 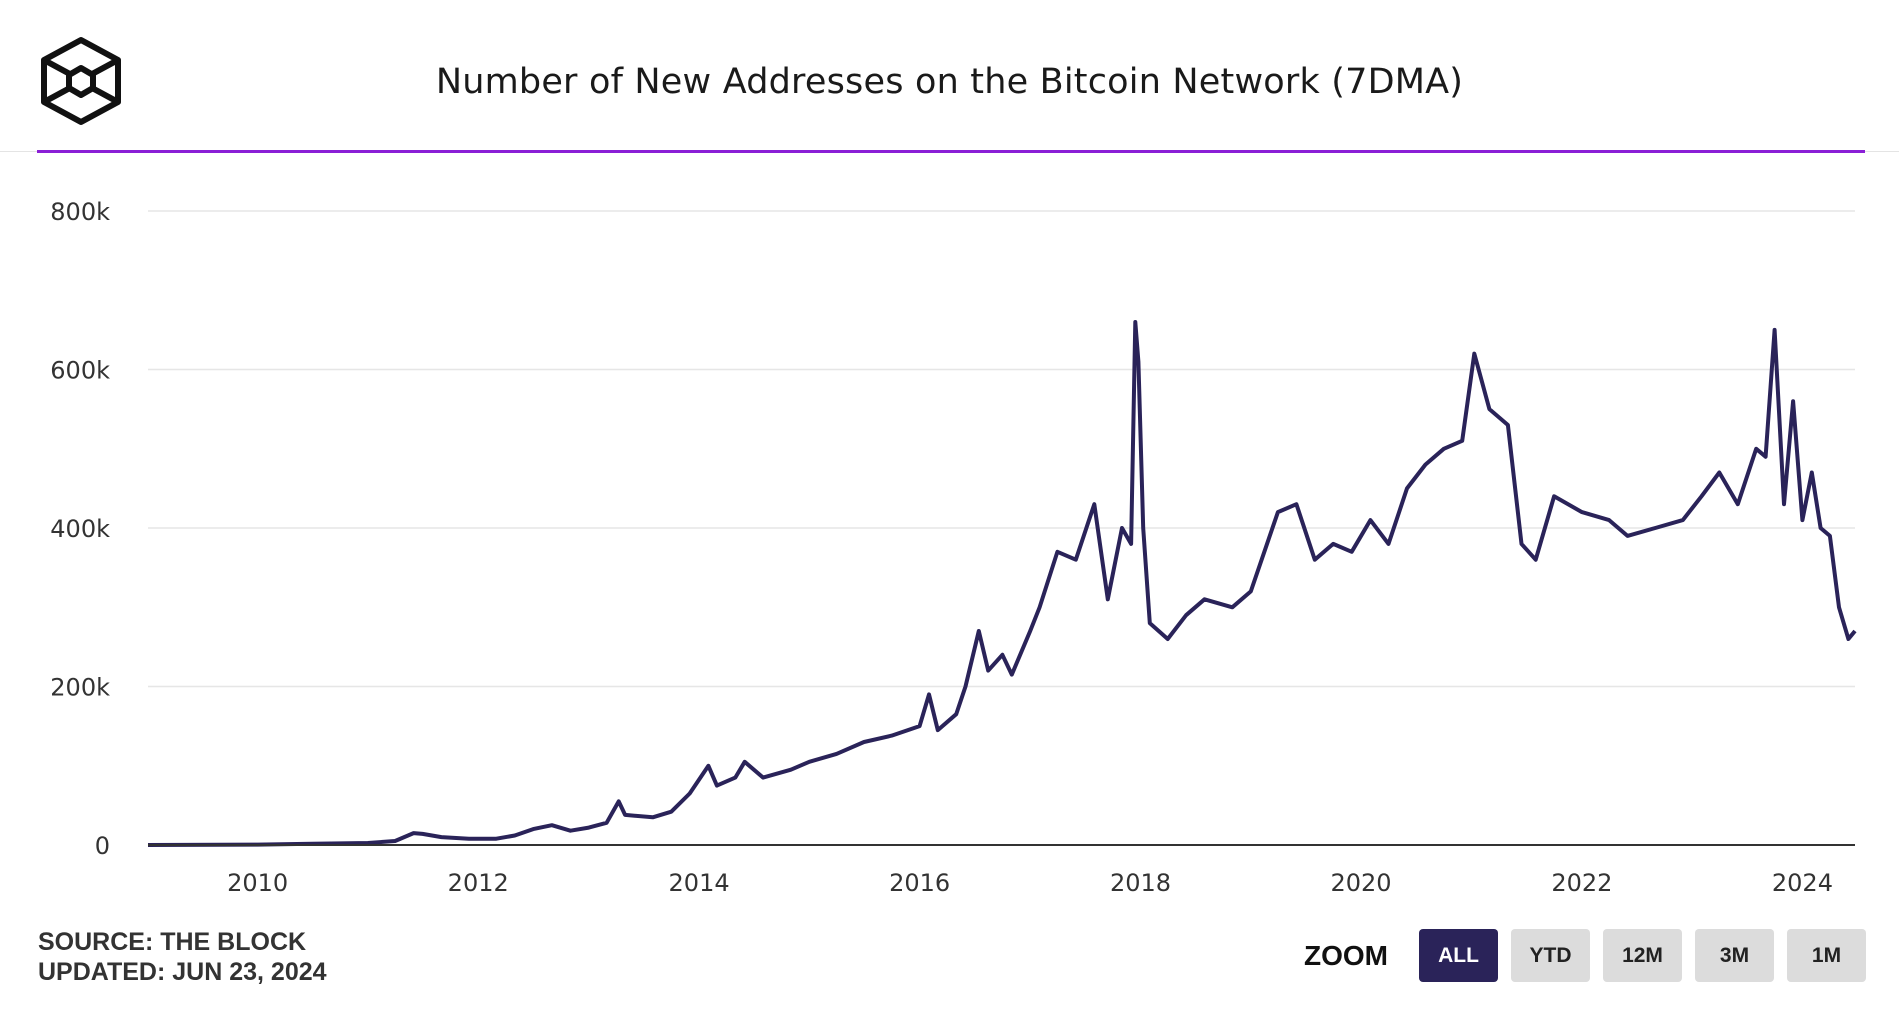 What do you see at coordinates (81, 81) in the screenshot?
I see `the-block-logo-icon` at bounding box center [81, 81].